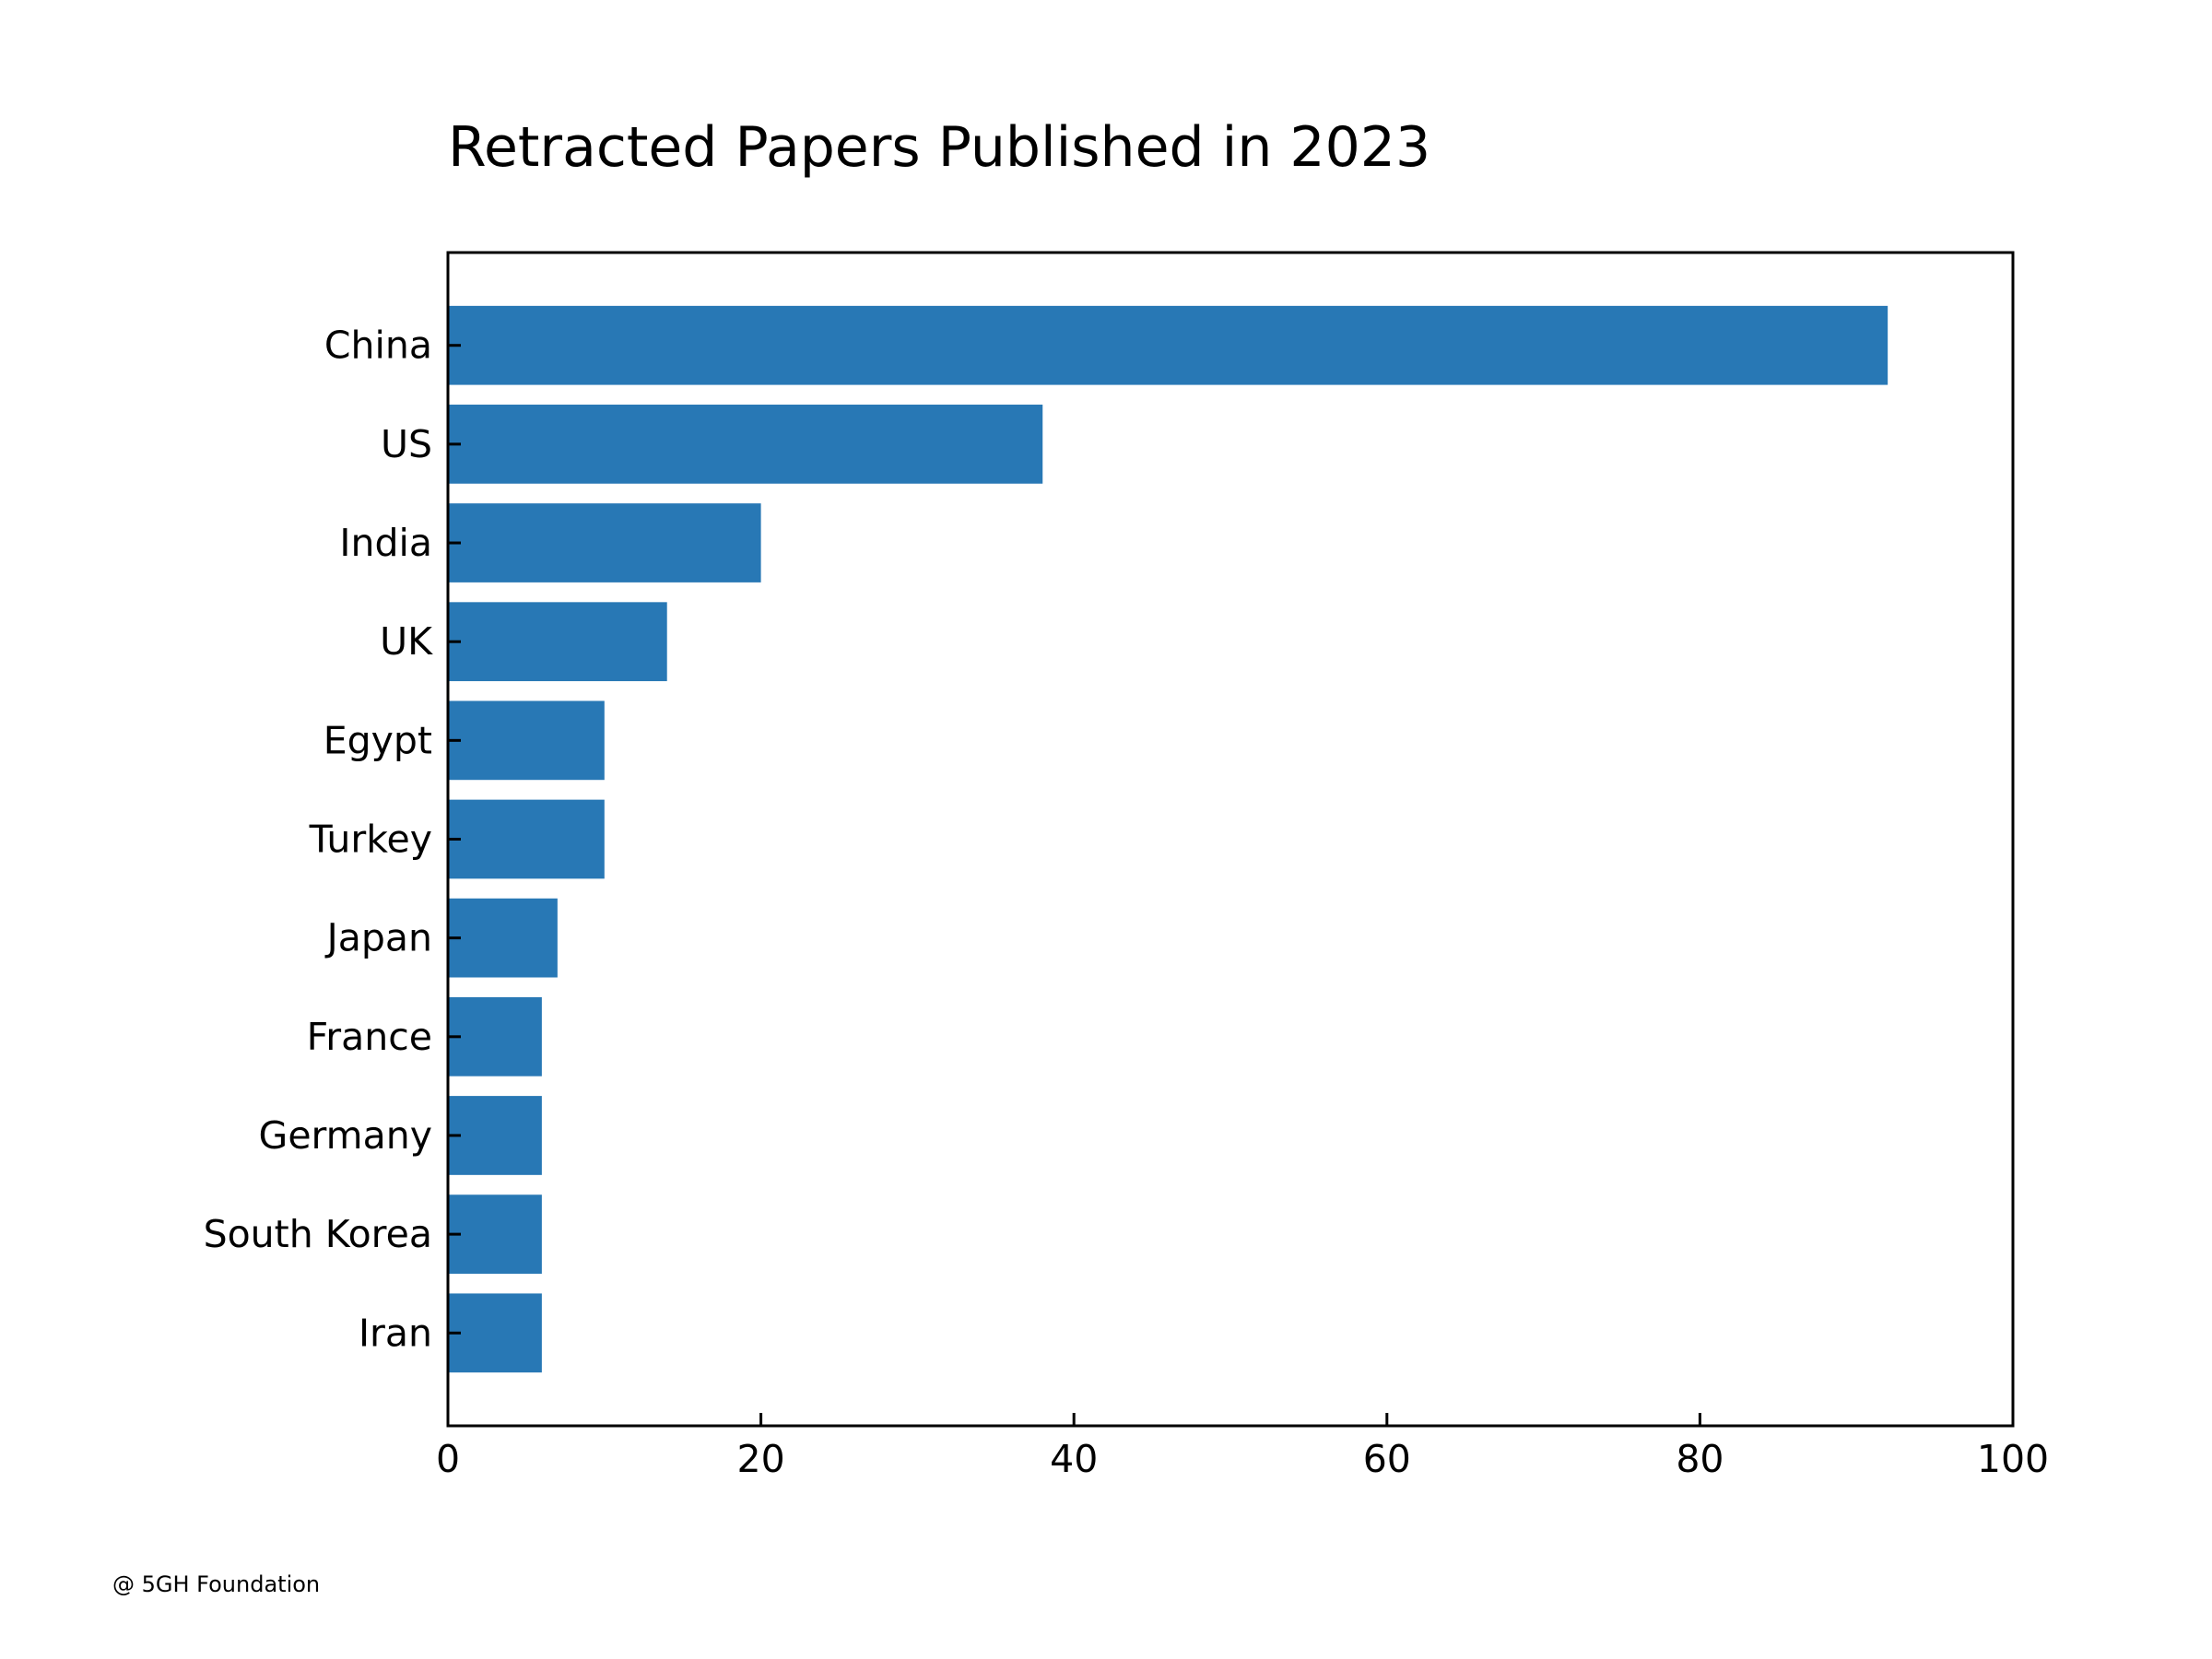  What do you see at coordinates (1242, 1447) in the screenshot?
I see `x-axis: 0 20 40 60 80 100` at bounding box center [1242, 1447].